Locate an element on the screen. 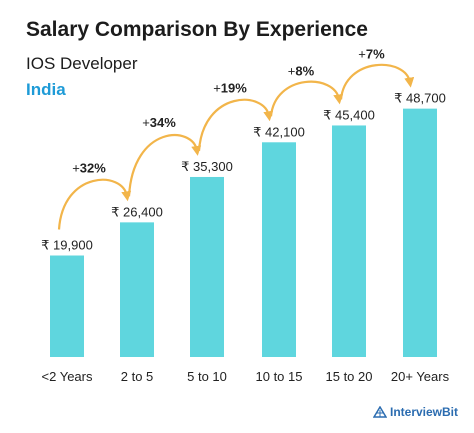 The height and width of the screenshot is (433, 474). logo-icon is located at coordinates (379, 412).